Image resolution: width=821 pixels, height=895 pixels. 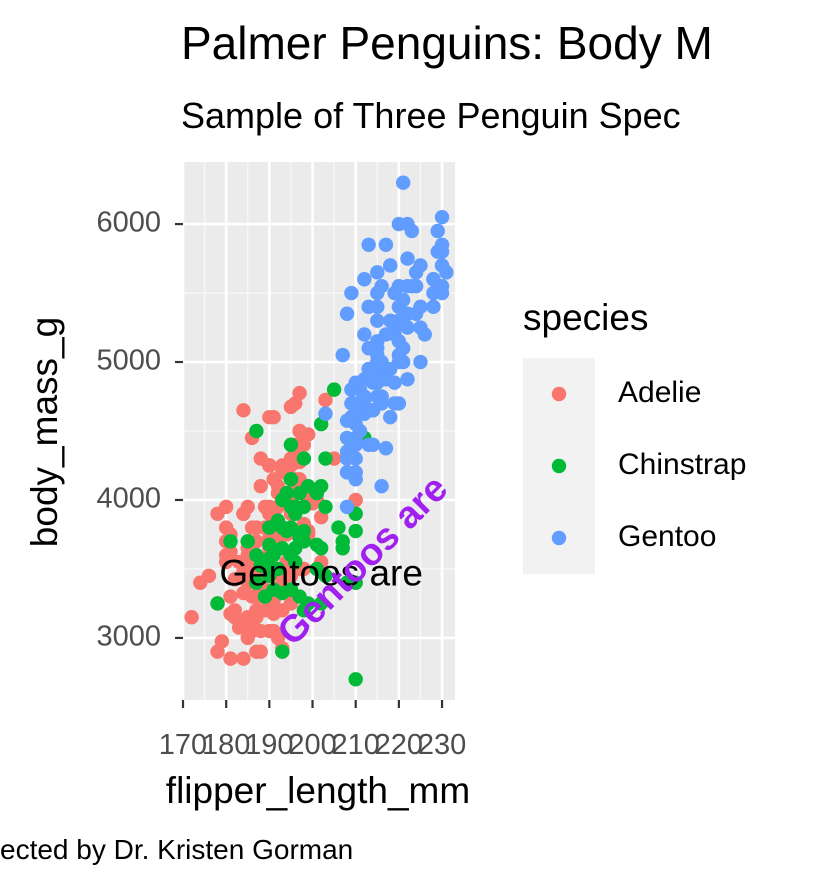 What do you see at coordinates (659, 392) in the screenshot?
I see `legend-label: Adelie` at bounding box center [659, 392].